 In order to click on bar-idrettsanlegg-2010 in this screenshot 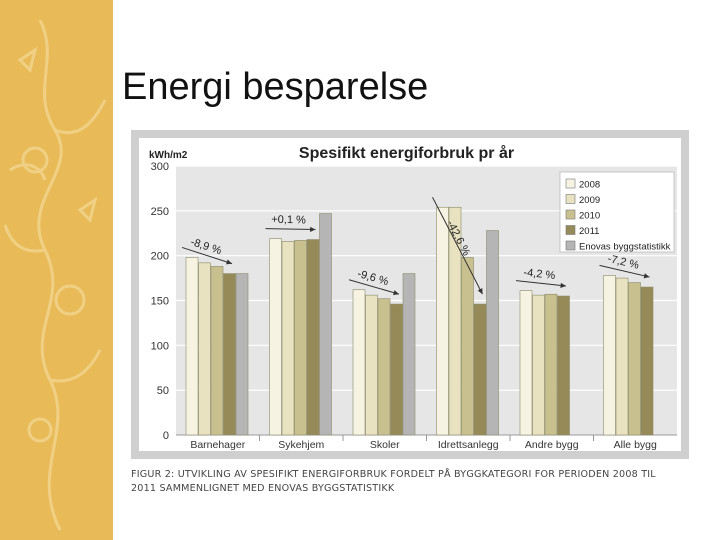, I will do `click(467, 346)`.